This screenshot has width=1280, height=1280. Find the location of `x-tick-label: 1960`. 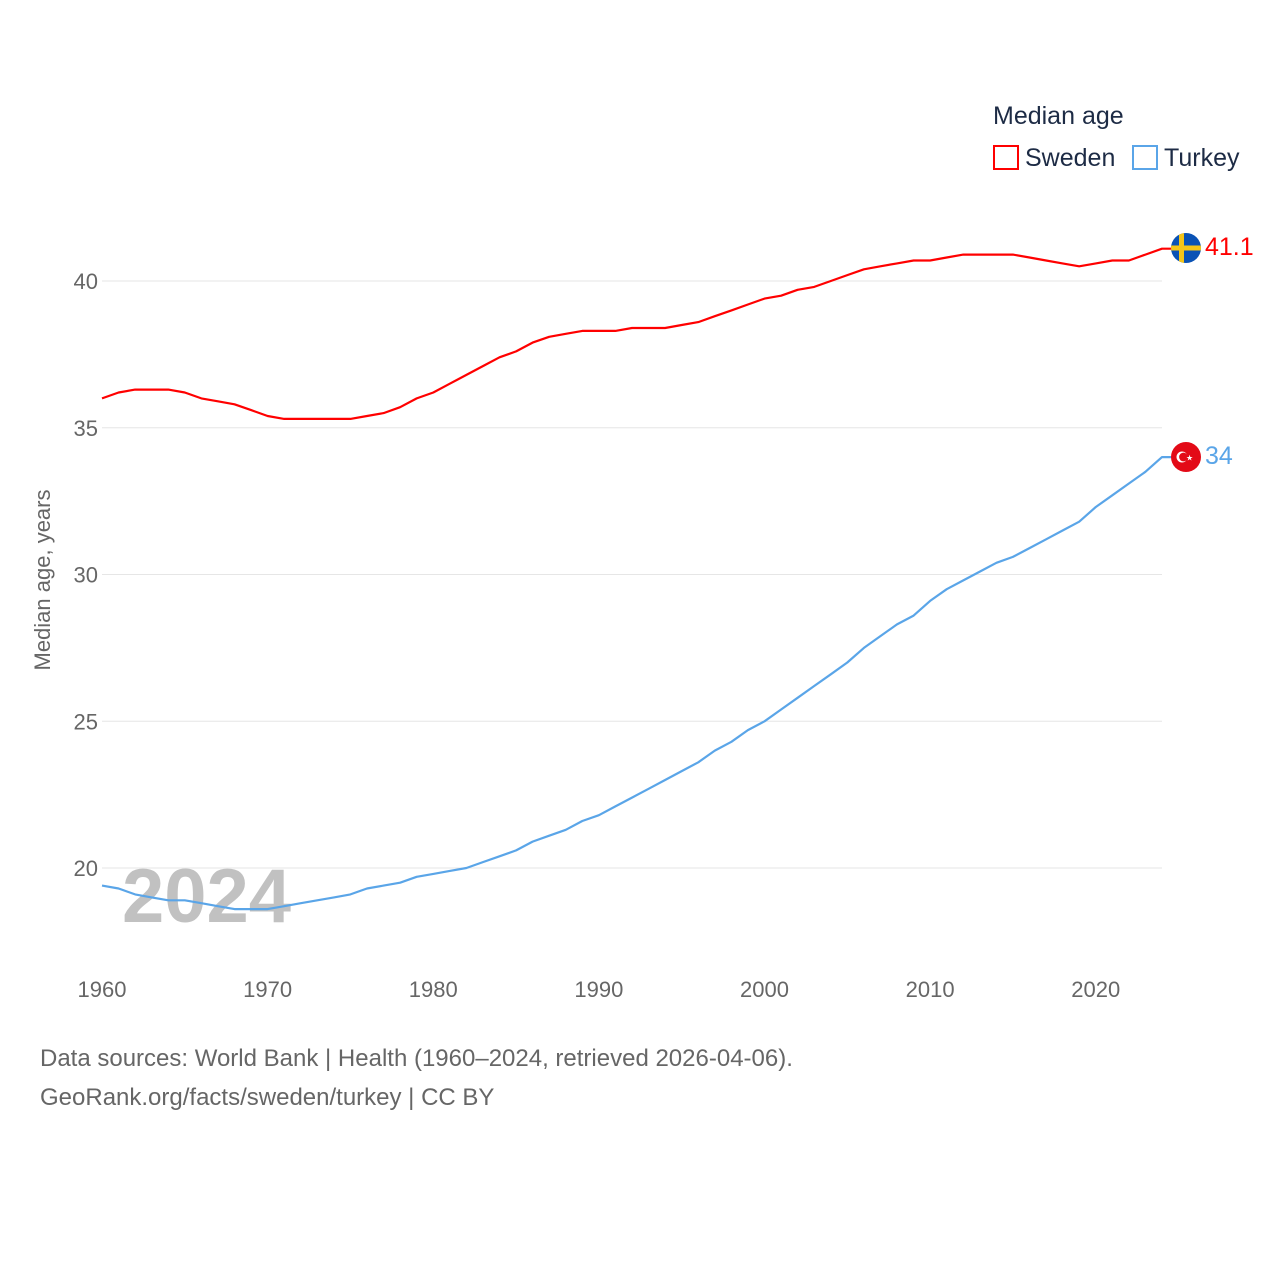

x-tick-label: 1960 is located at coordinates (102, 989).